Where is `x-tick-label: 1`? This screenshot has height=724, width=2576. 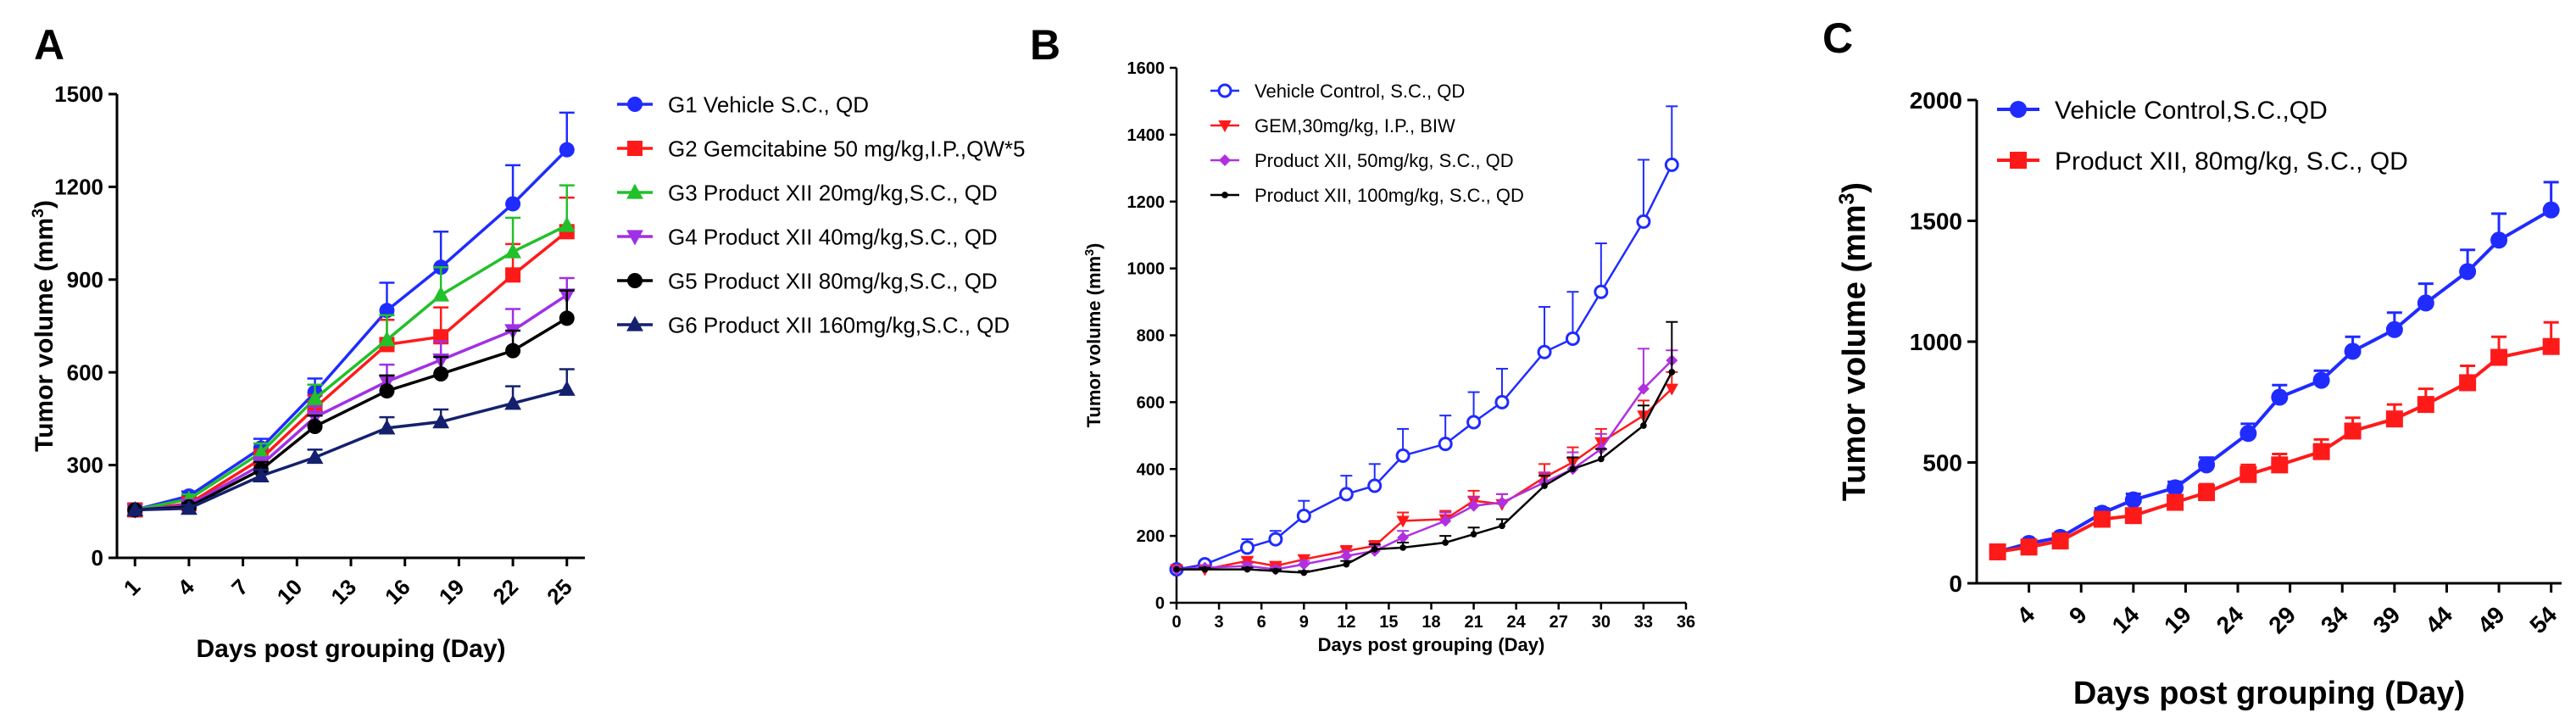
x-tick-label: 1 is located at coordinates (132, 587).